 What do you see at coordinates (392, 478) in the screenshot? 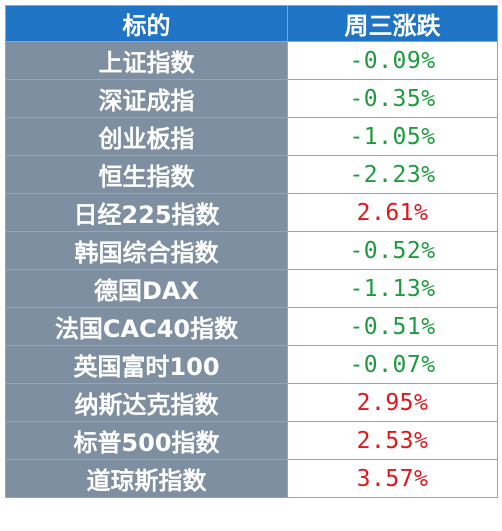
I see `change-value-cell: 3.57%` at bounding box center [392, 478].